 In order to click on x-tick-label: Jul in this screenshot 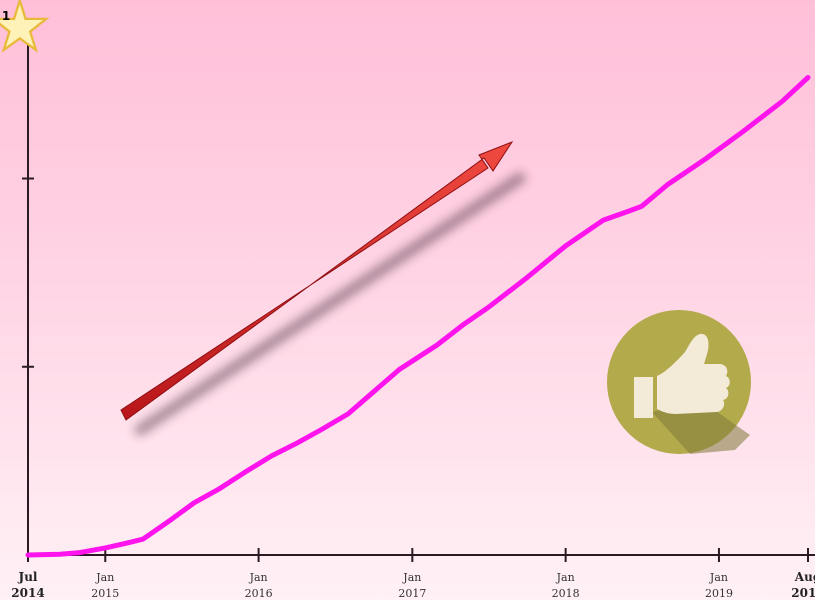, I will do `click(28, 577)`.